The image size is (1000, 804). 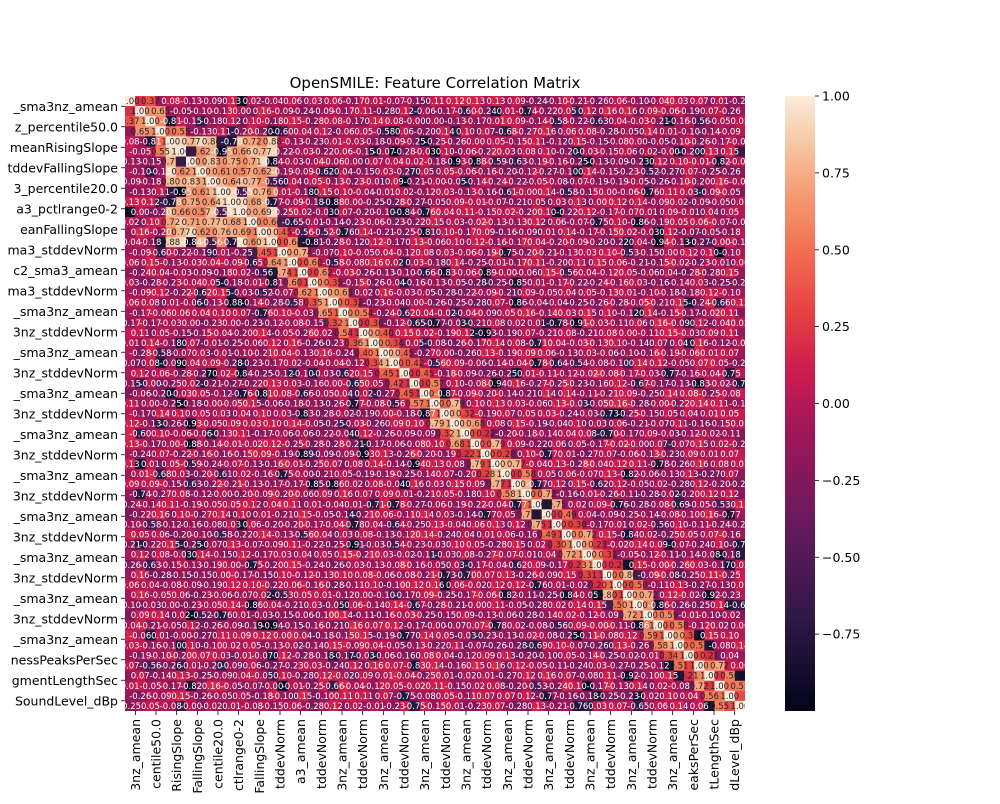 I want to click on cell-annotation: 0.22, so click(x=485, y=435).